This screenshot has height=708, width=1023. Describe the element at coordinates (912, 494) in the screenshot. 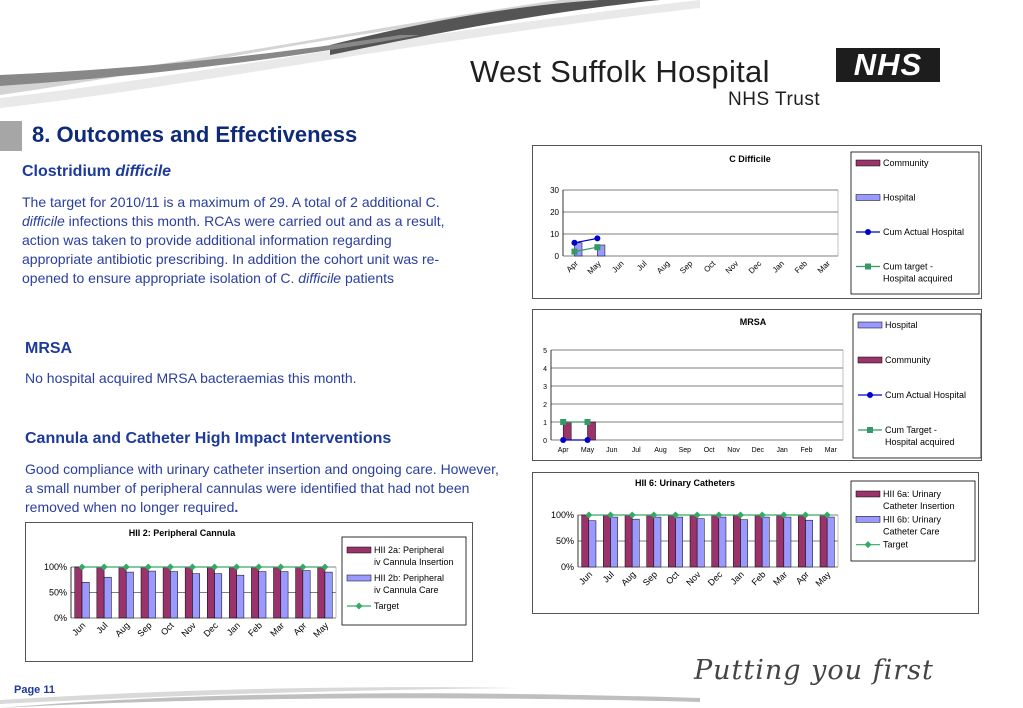

I see `legend-label: HII 6a: Urinary` at that location.